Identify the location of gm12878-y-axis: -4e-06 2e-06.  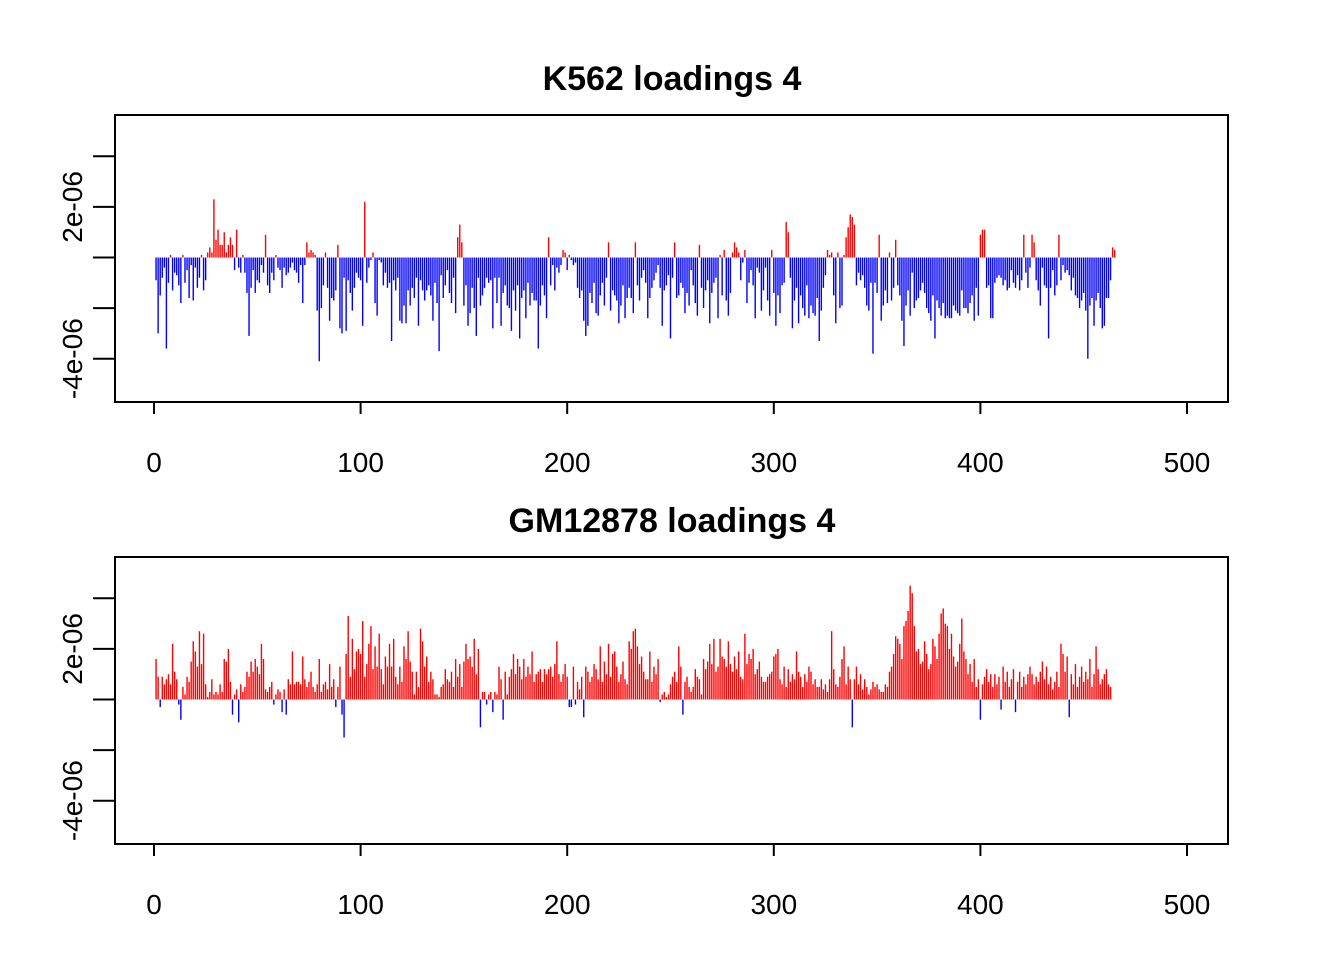
(86, 719).